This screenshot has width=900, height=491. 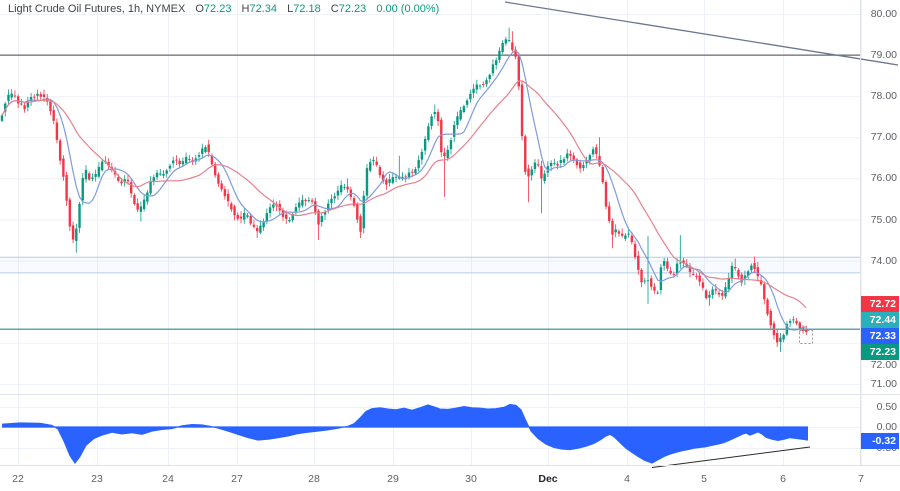 What do you see at coordinates (199, 9) in the screenshot?
I see `open-label: O` at bounding box center [199, 9].